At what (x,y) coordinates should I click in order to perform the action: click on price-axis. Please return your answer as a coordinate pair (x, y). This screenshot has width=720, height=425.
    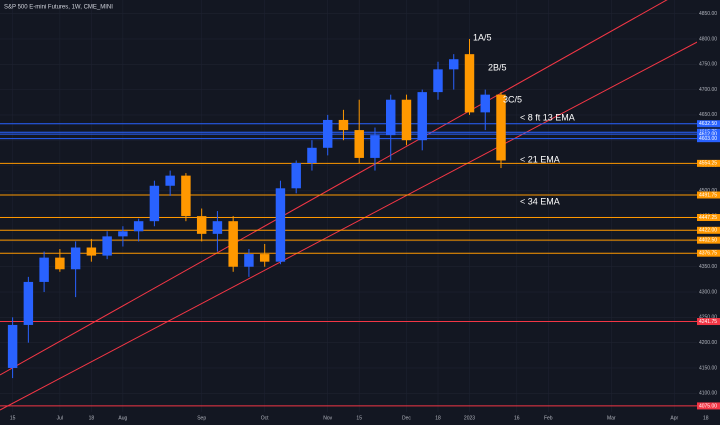
    Looking at the image, I should click on (708, 206).